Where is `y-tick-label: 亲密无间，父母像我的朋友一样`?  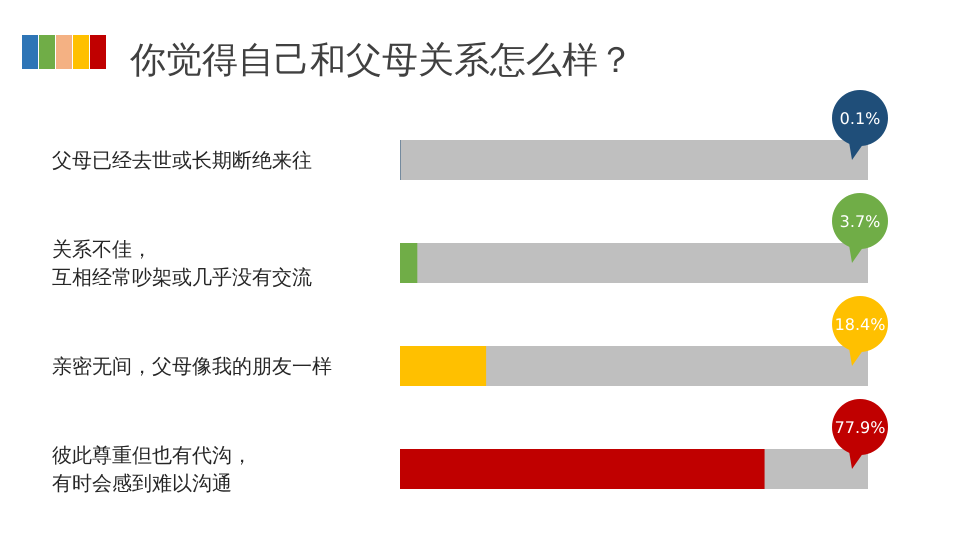
y-tick-label: 亲密无间，父母像我的朋友一样 is located at coordinates (192, 366).